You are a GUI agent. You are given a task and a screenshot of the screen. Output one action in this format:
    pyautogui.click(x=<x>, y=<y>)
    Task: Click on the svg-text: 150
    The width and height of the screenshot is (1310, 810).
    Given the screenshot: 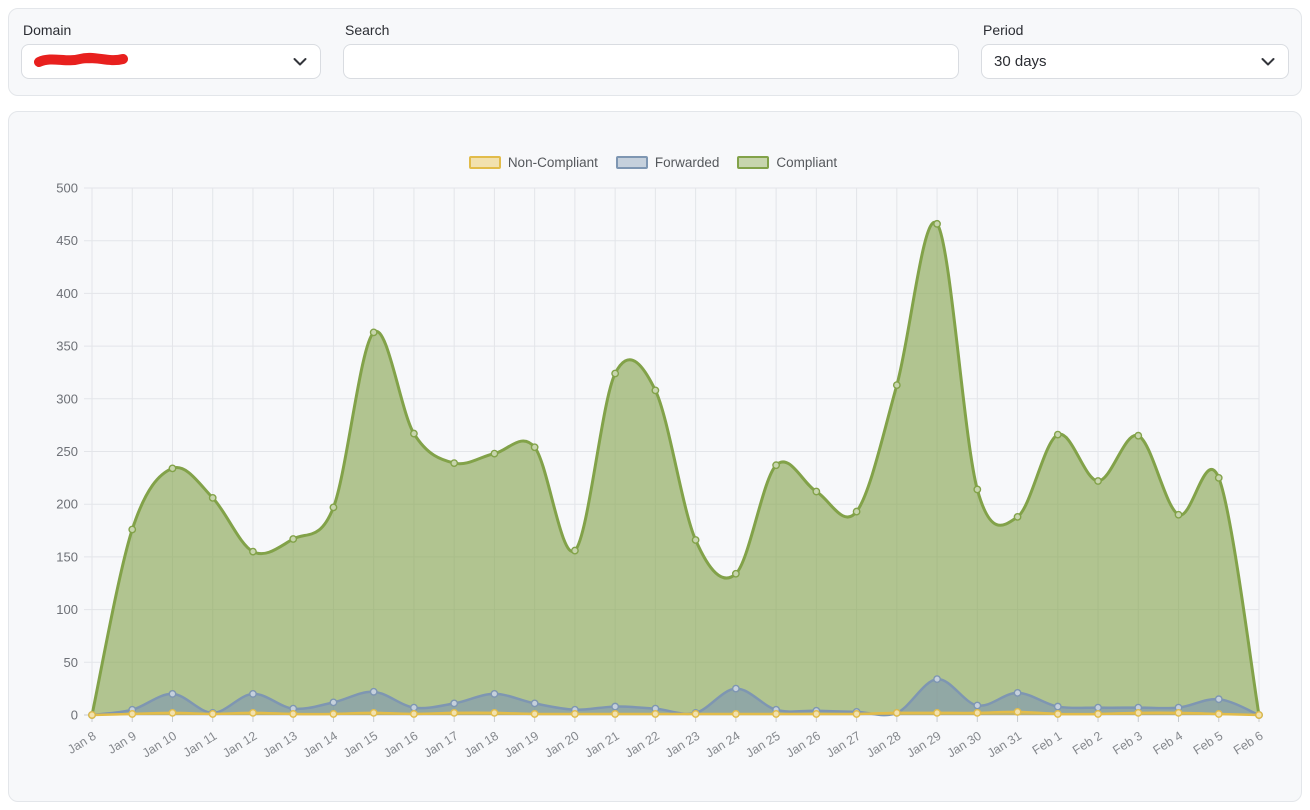 What is the action you would take?
    pyautogui.click(x=67, y=556)
    